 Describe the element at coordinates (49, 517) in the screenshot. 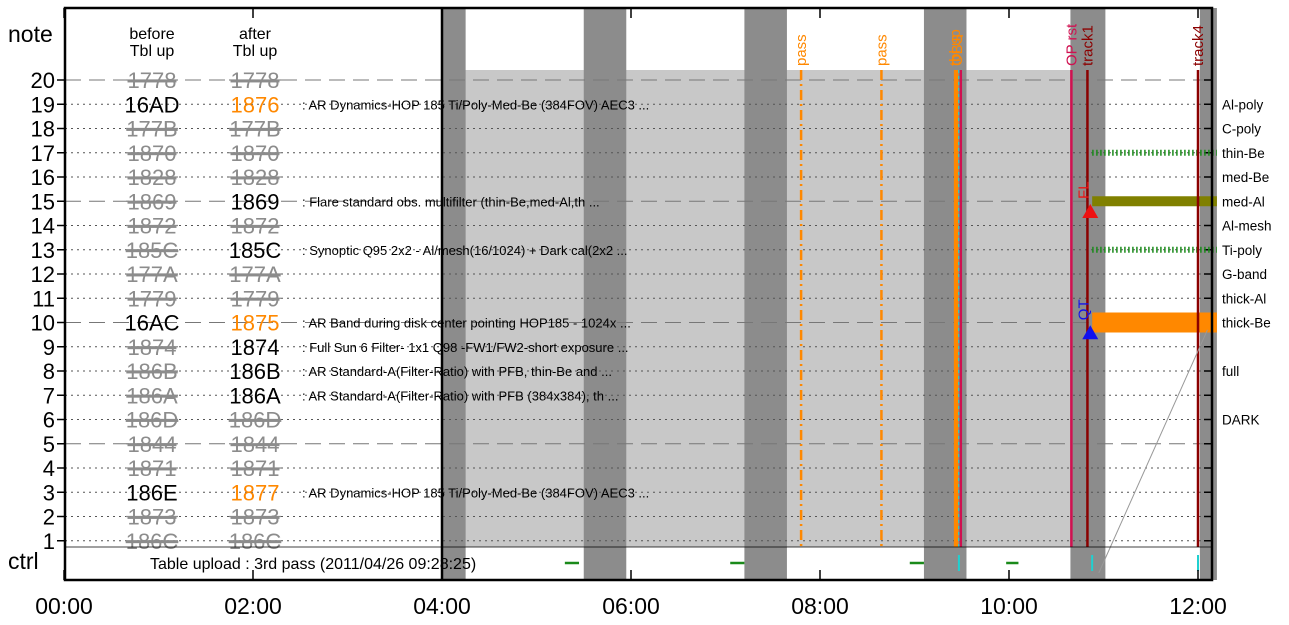

I see `y-tick-label: 2` at that location.